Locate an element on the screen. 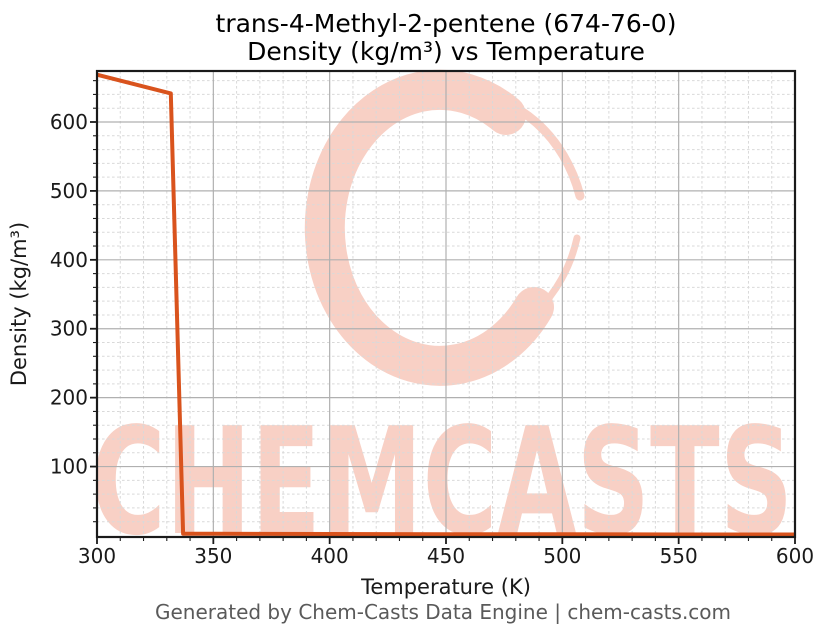  x-tick-label: 300 is located at coordinates (97, 556).